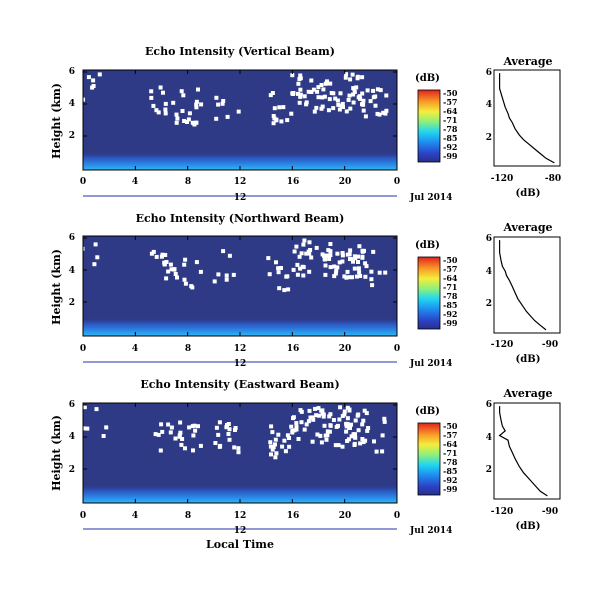 The width and height of the screenshot is (613, 598). What do you see at coordinates (450, 129) in the screenshot?
I see `svg-text: -78` at bounding box center [450, 129].